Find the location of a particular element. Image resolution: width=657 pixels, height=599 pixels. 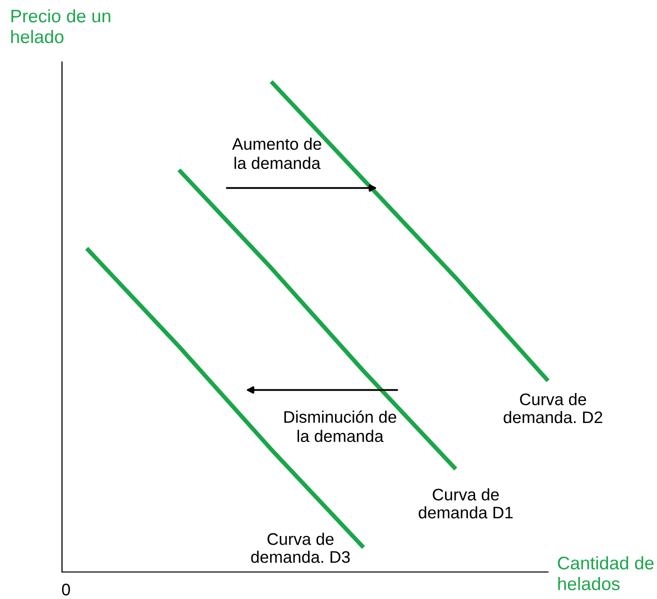

annotation: Disminución de la demanda is located at coordinates (340, 426).